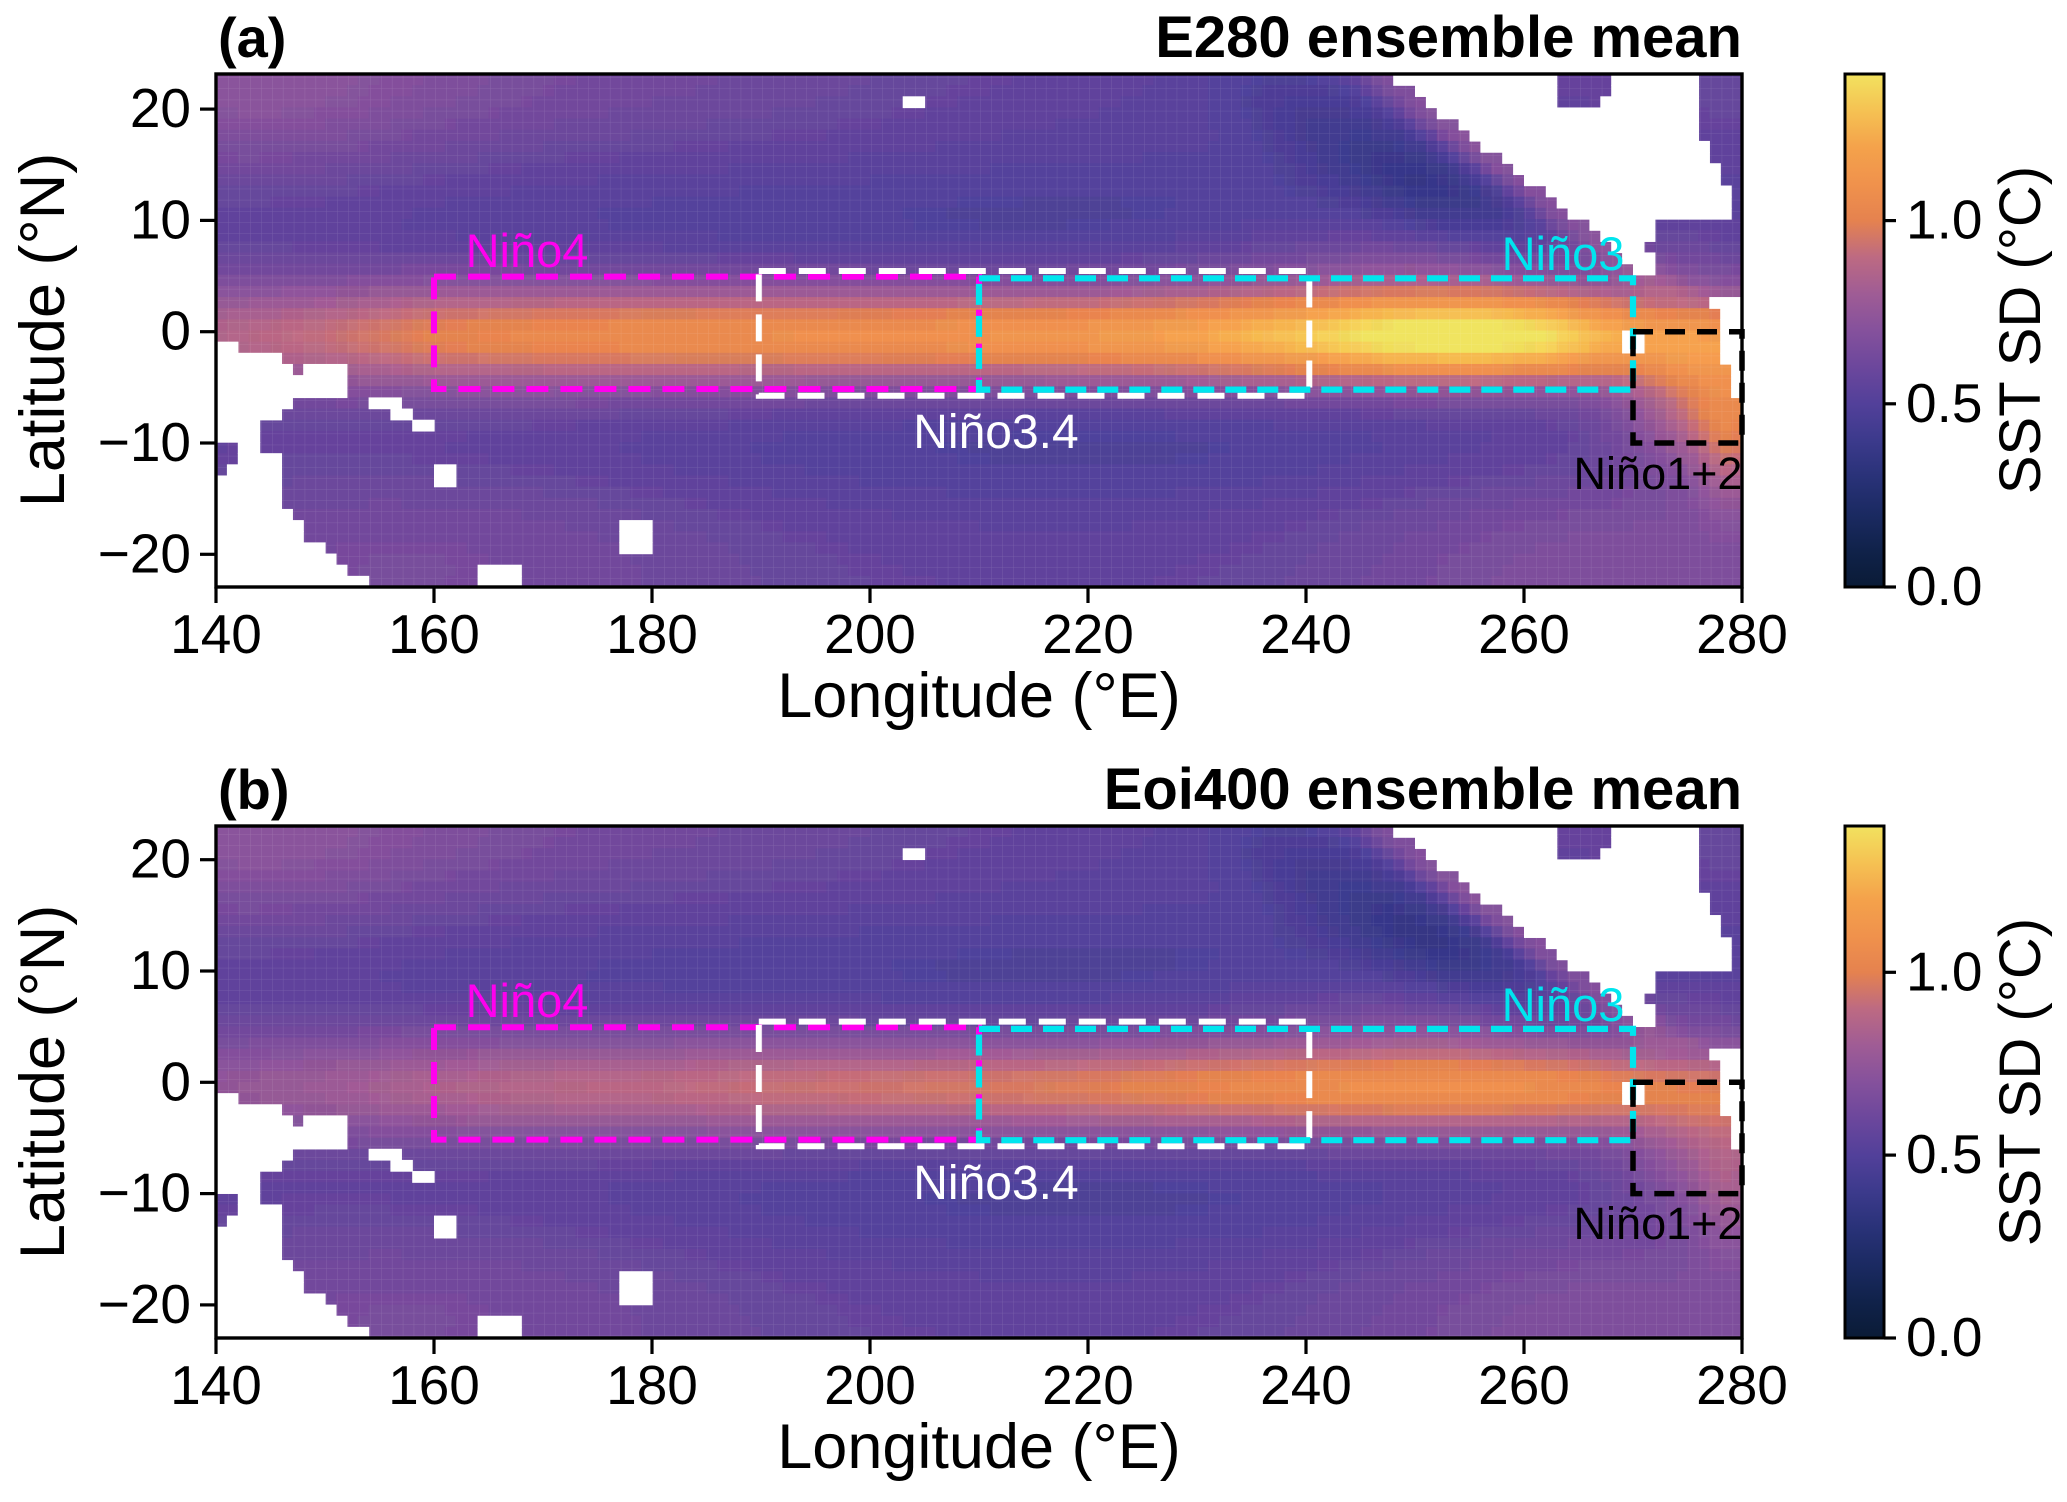 This screenshot has width=2067, height=1502. I want to click on svg-text: (b), so click(254, 789).